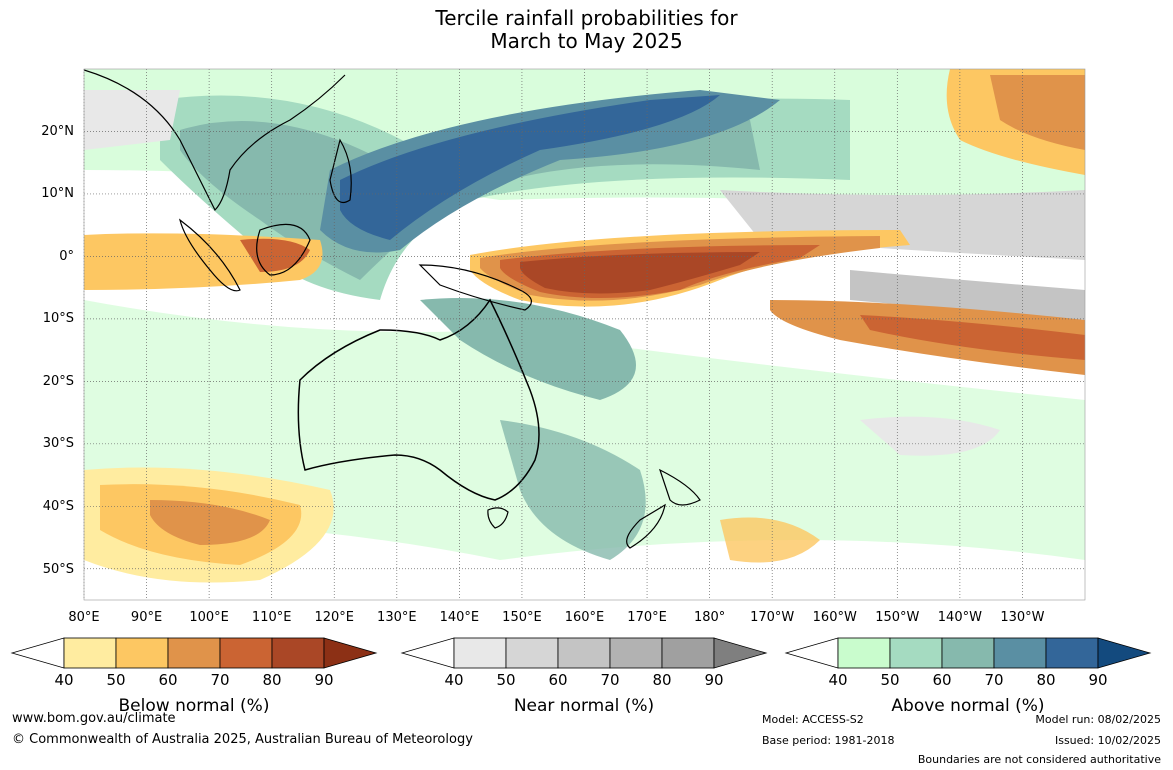 The width and height of the screenshot is (1173, 770). What do you see at coordinates (66, 256) in the screenshot?
I see `lat-label: 0°` at bounding box center [66, 256].